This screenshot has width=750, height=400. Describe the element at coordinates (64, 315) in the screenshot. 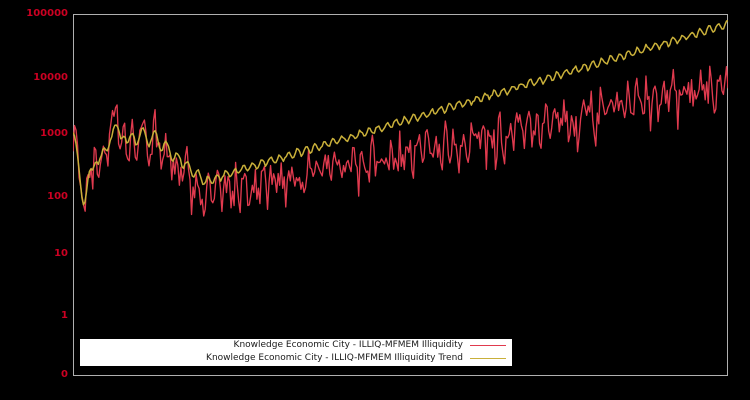

I see `y-axis-tick-1: 1` at that location.